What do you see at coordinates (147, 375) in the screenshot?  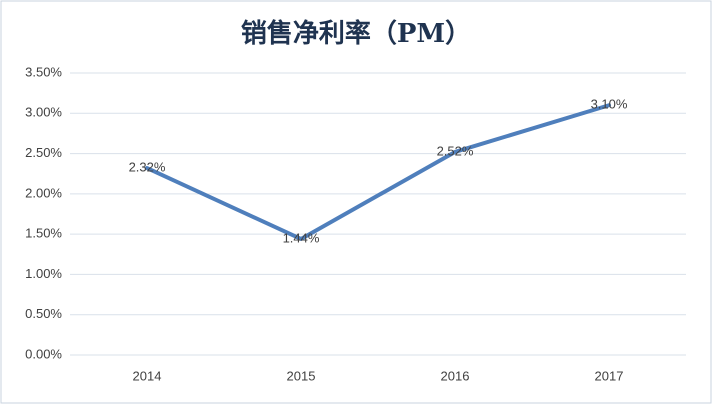 I see `x-tick-label: 2014` at bounding box center [147, 375].